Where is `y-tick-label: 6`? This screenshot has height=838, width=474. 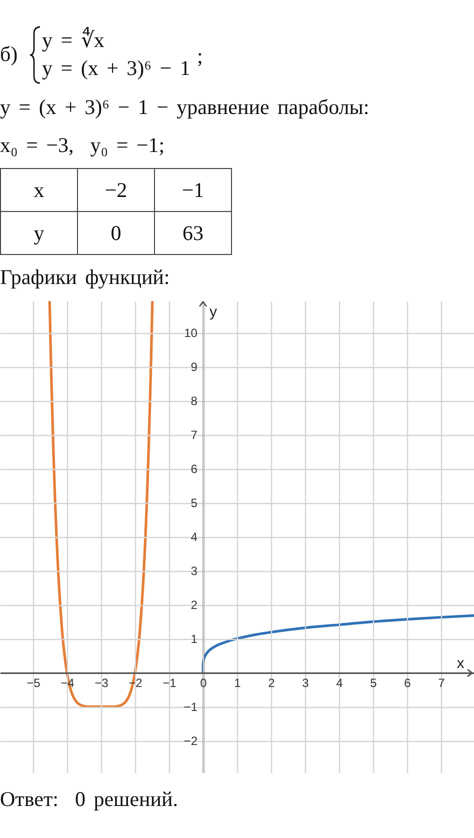
y-tick-label: 6 is located at coordinates (194, 469).